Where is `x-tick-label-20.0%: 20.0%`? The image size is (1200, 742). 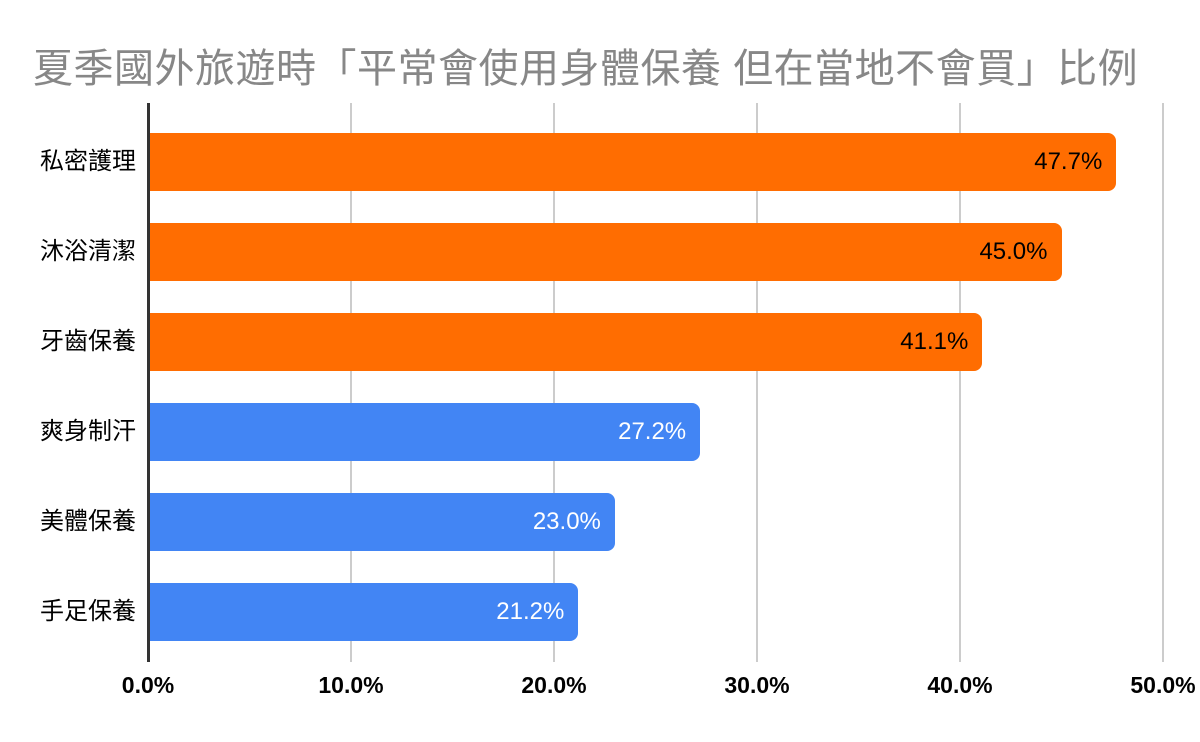
x-tick-label-20.0%: 20.0% is located at coordinates (554, 685).